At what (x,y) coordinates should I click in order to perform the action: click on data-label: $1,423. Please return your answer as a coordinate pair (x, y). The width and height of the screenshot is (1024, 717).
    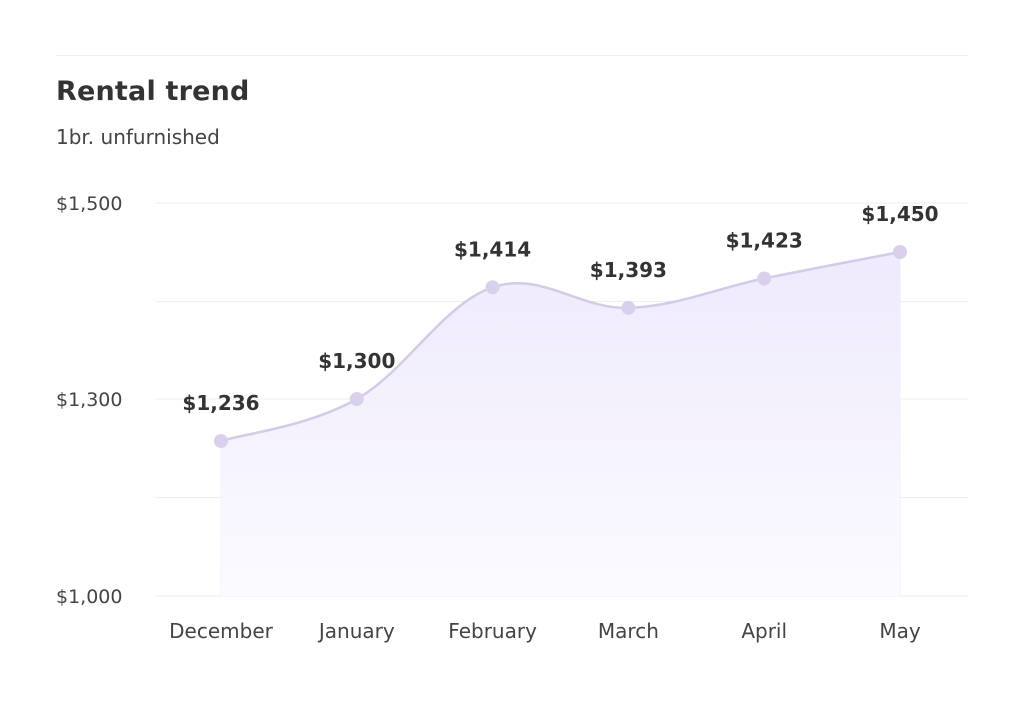
    Looking at the image, I should click on (764, 240).